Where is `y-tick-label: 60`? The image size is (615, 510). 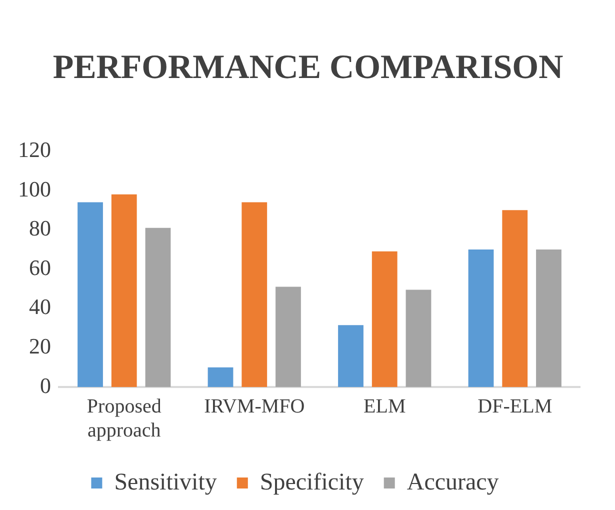
y-tick-label: 60 is located at coordinates (40, 267).